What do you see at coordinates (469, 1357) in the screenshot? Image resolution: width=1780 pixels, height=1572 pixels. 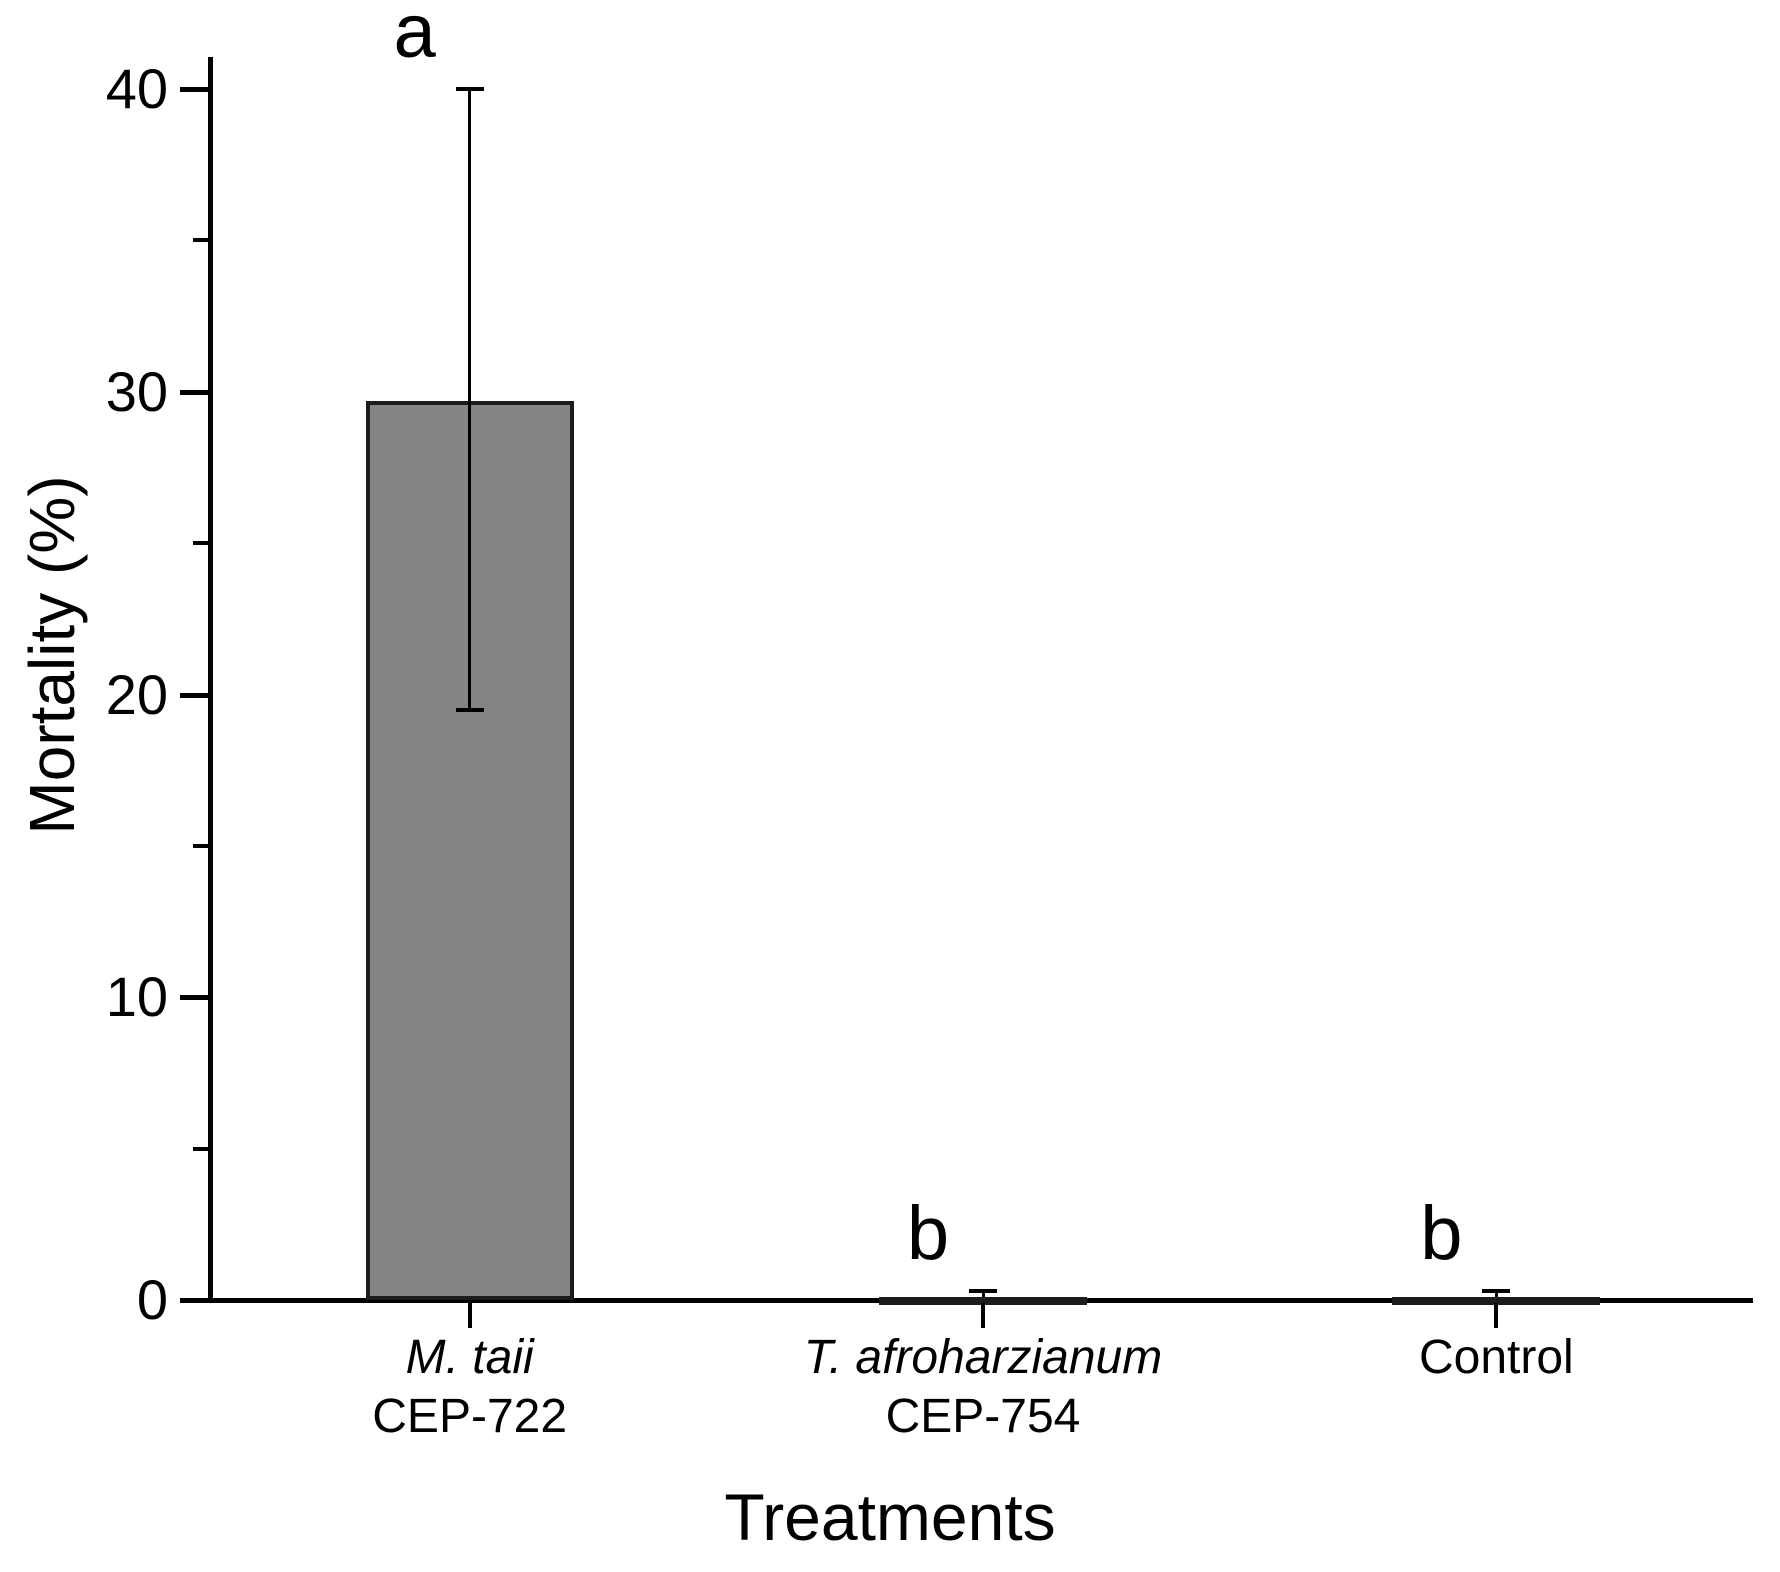 I see `category-label-line1: M. taii` at bounding box center [469, 1357].